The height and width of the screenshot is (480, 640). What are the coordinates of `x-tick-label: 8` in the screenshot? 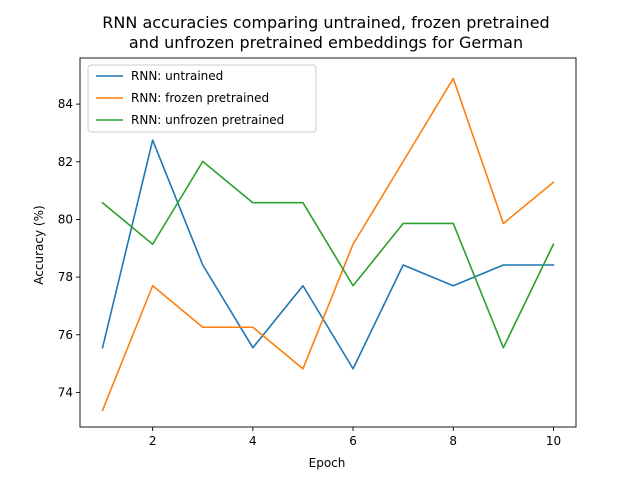 It's located at (453, 441).